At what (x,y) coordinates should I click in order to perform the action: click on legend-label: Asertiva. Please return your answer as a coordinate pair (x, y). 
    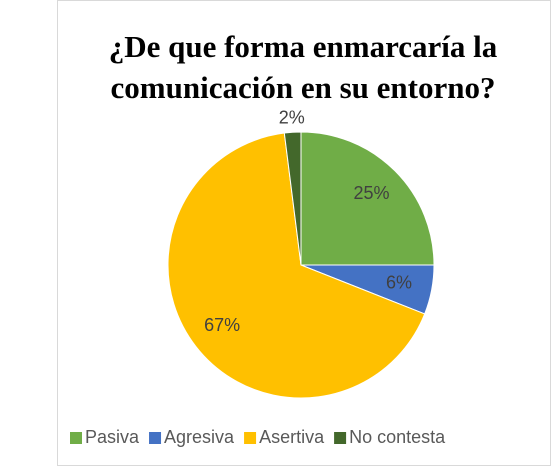
    Looking at the image, I should click on (292, 437).